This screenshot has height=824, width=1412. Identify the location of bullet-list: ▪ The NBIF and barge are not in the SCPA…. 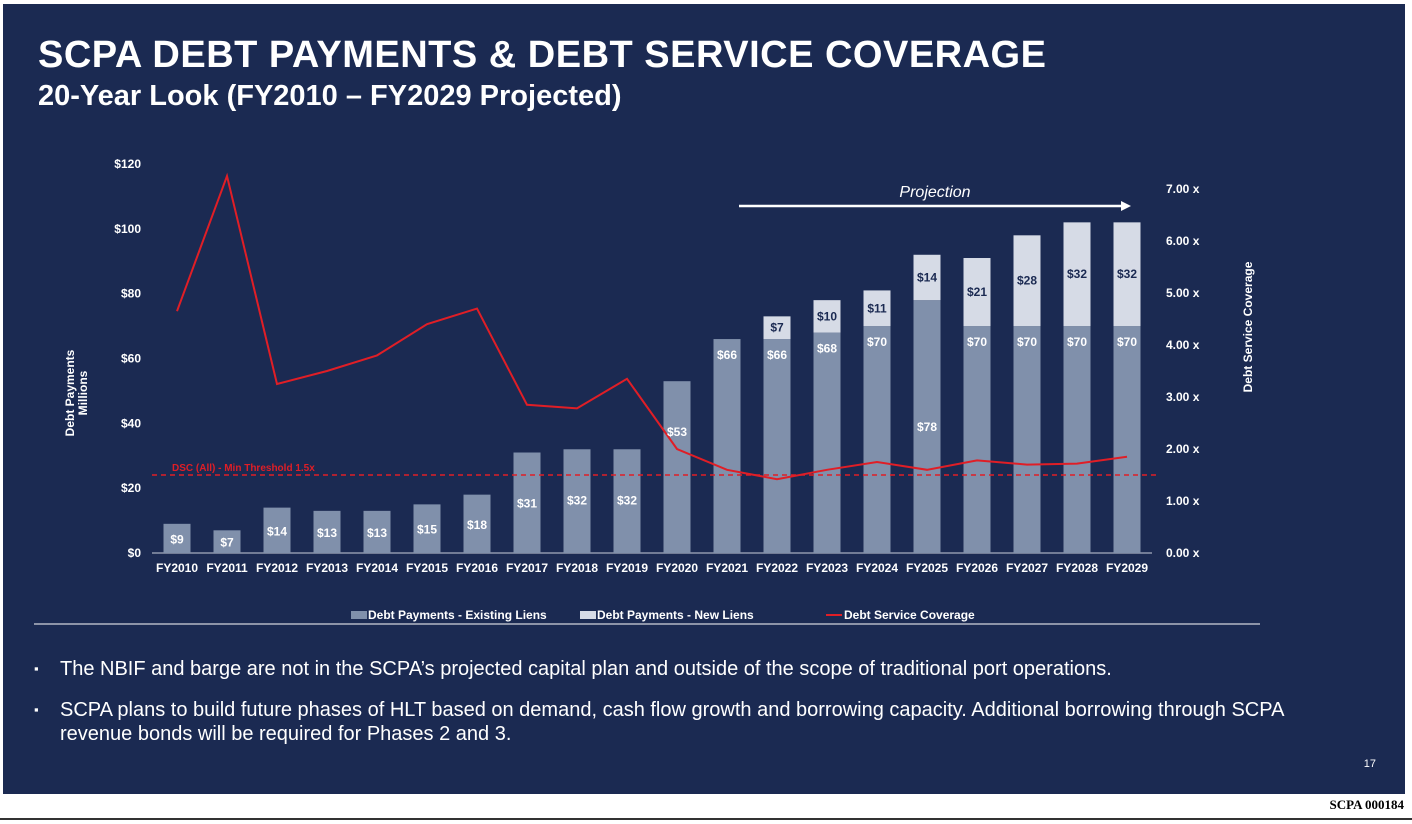
(659, 710).